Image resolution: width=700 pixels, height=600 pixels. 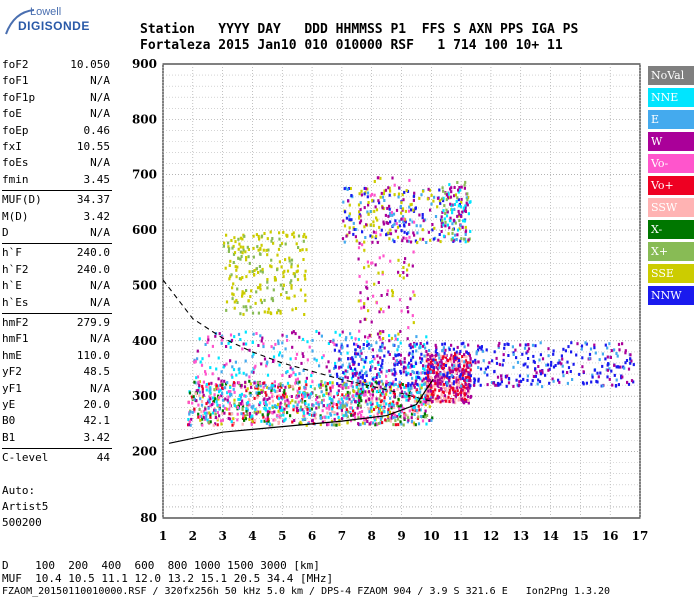 I want to click on legend-item-sse: SSE, so click(x=671, y=273).